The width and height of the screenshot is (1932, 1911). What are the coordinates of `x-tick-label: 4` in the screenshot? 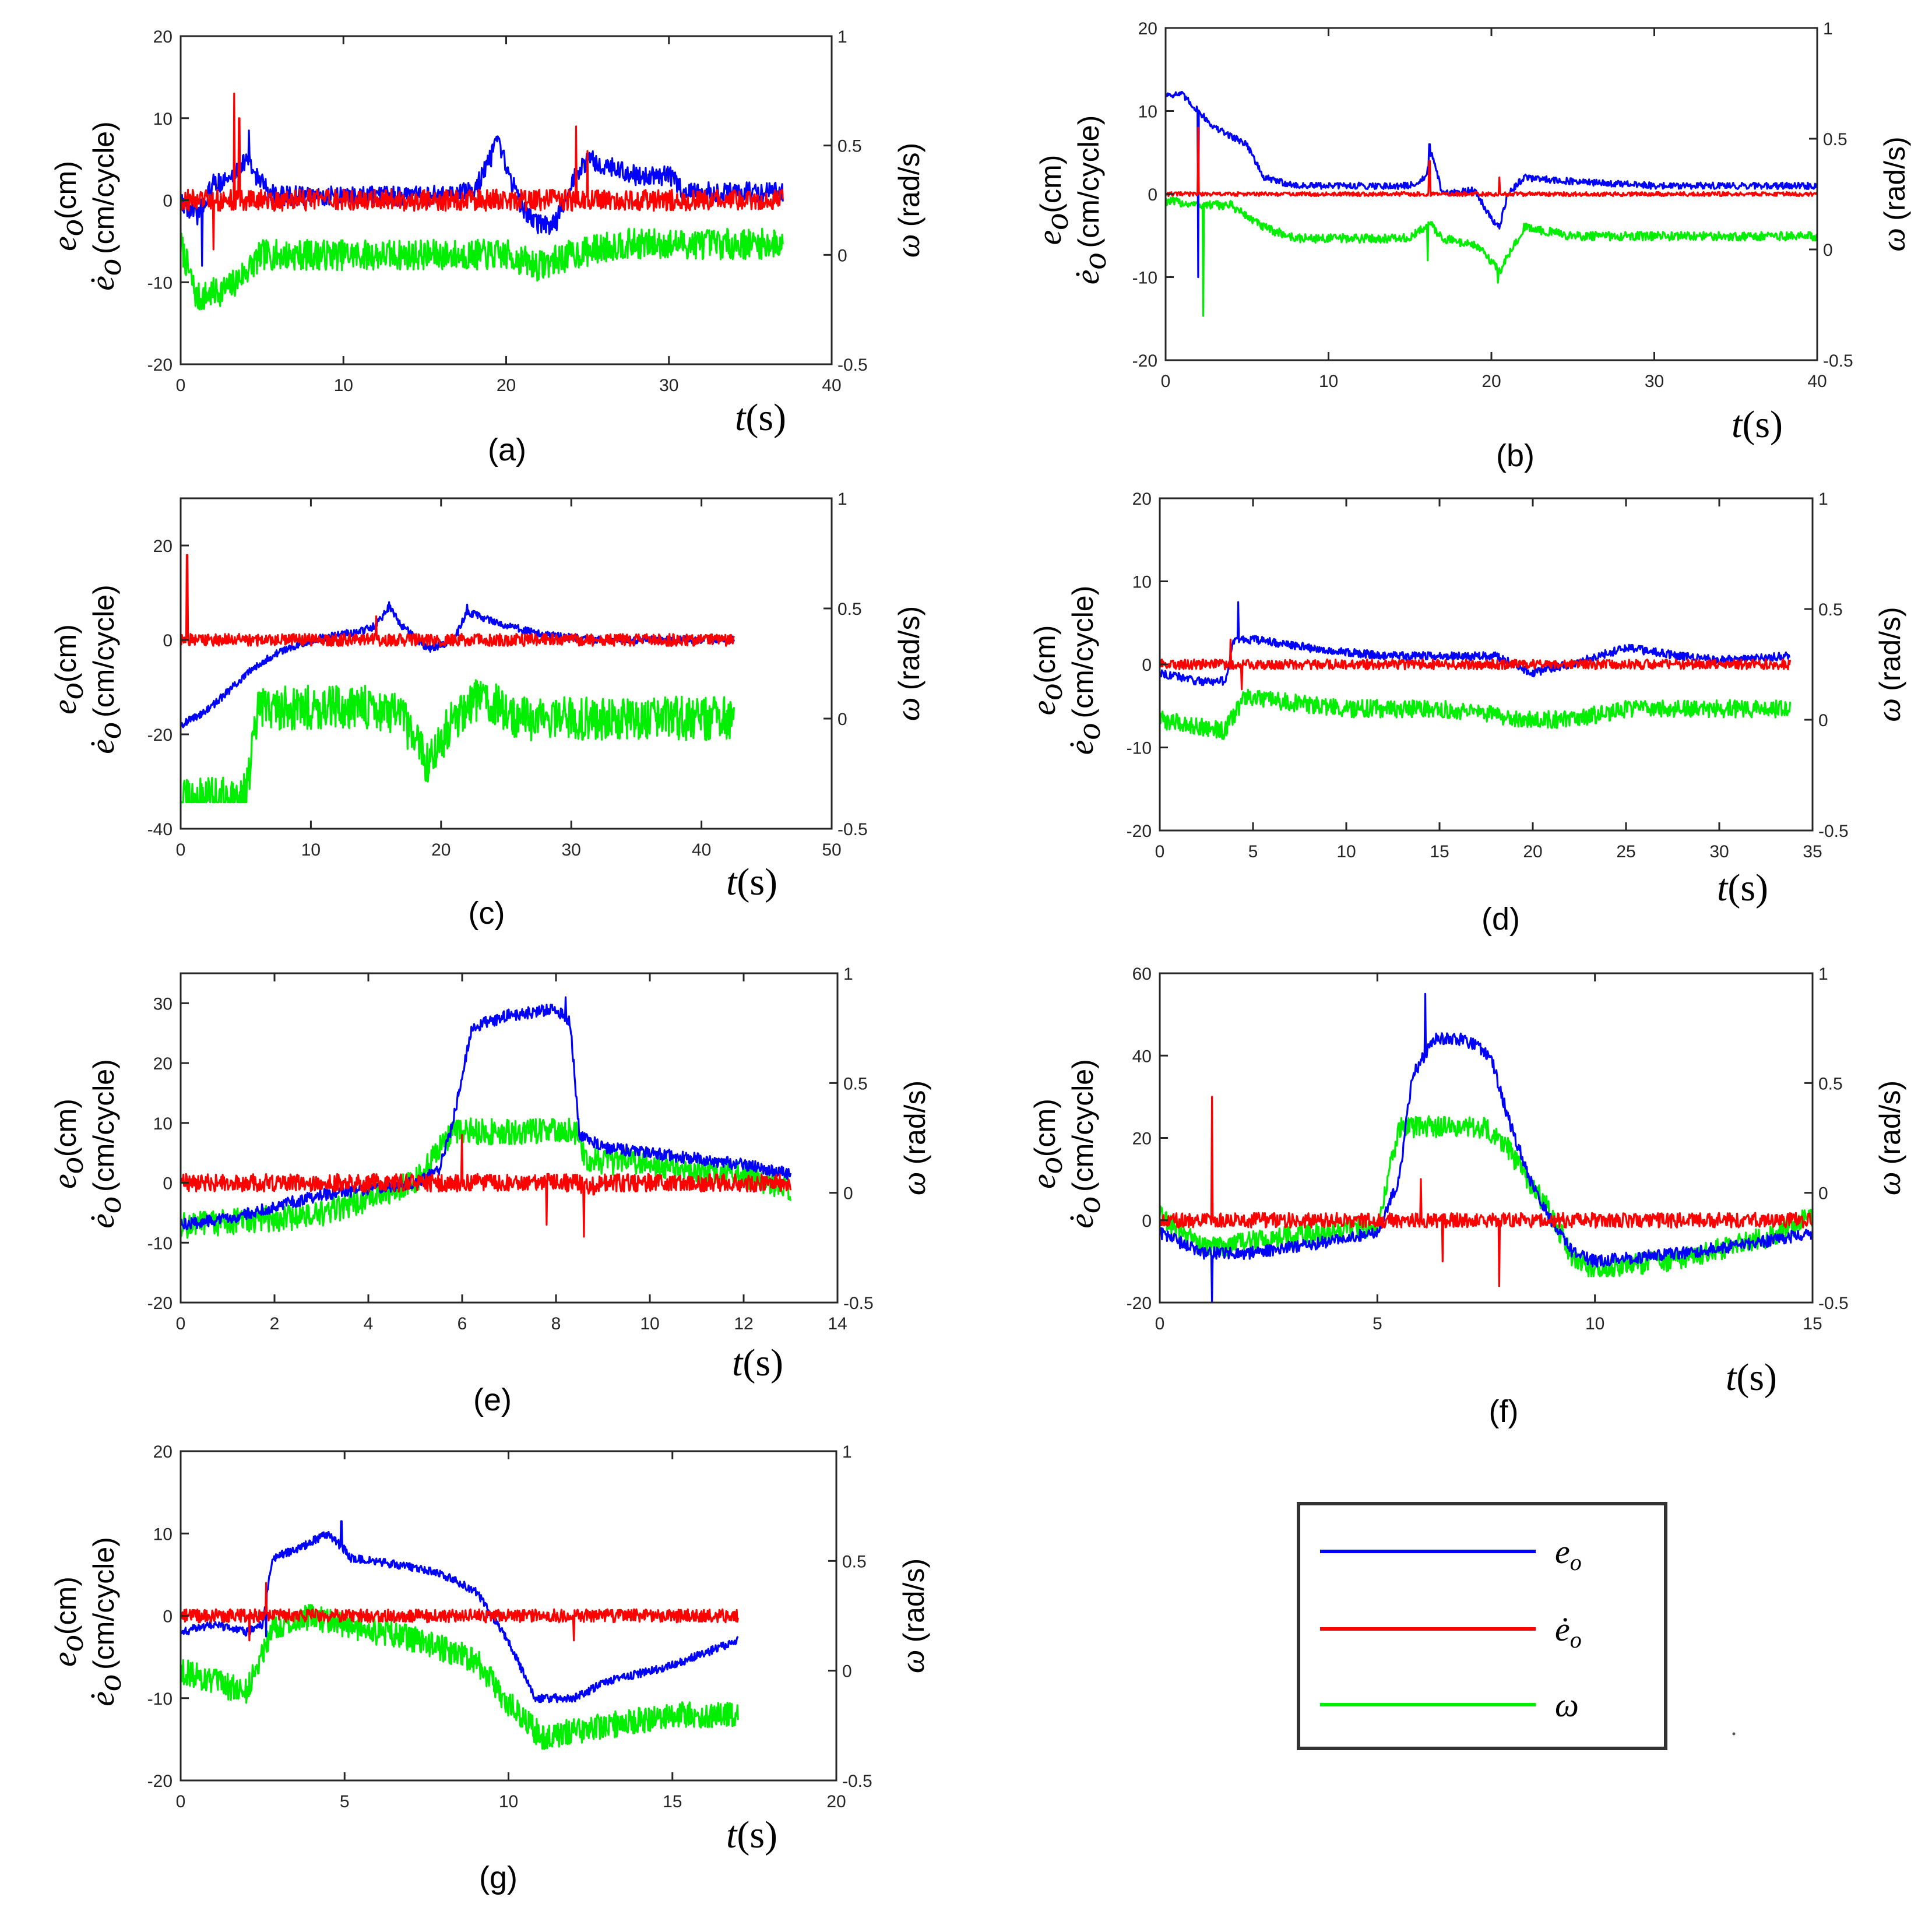 It's located at (369, 1323).